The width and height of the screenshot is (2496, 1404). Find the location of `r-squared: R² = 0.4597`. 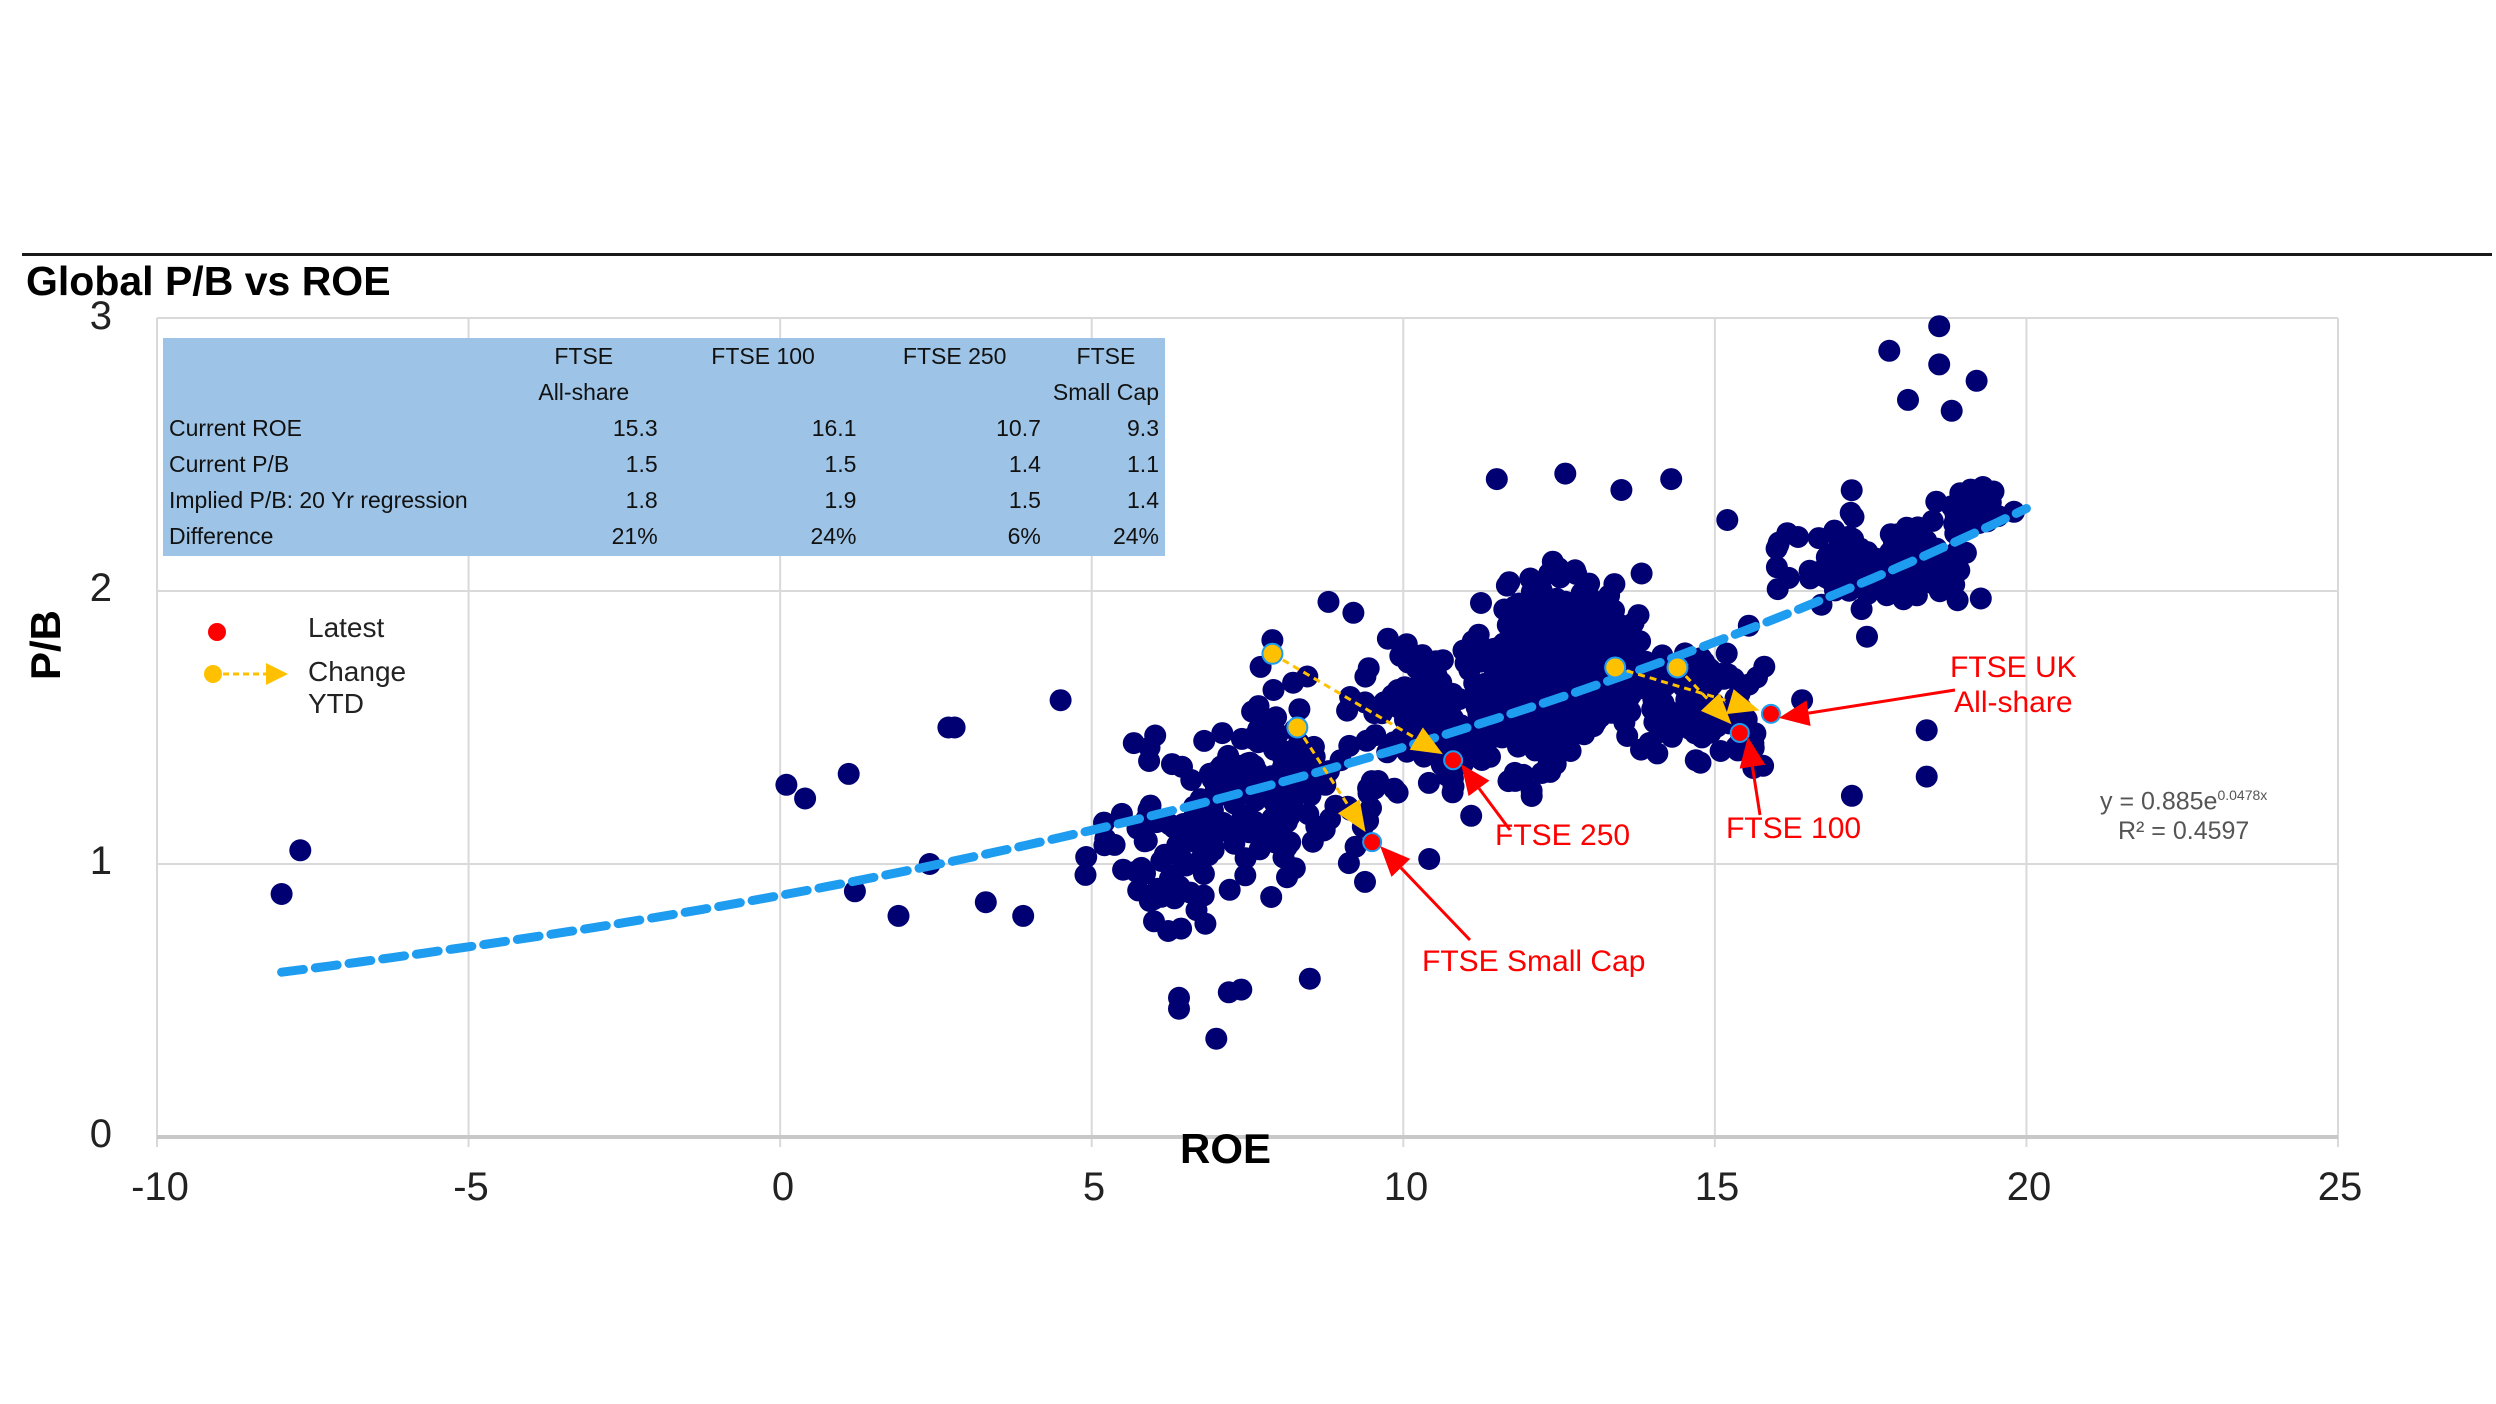

r-squared: R² = 0.4597 is located at coordinates (2183, 831).